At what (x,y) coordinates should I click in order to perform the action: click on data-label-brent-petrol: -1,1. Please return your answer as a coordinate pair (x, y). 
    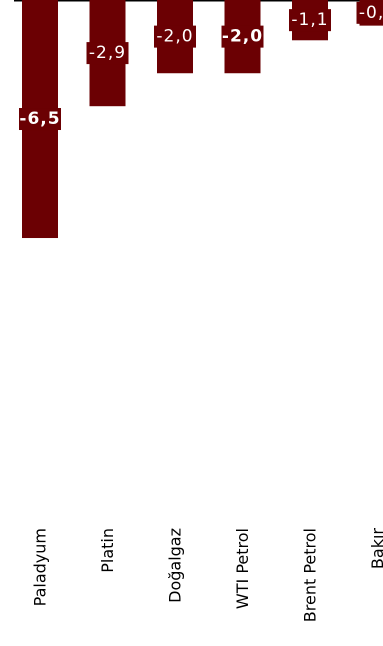
    Looking at the image, I should click on (309, 20).